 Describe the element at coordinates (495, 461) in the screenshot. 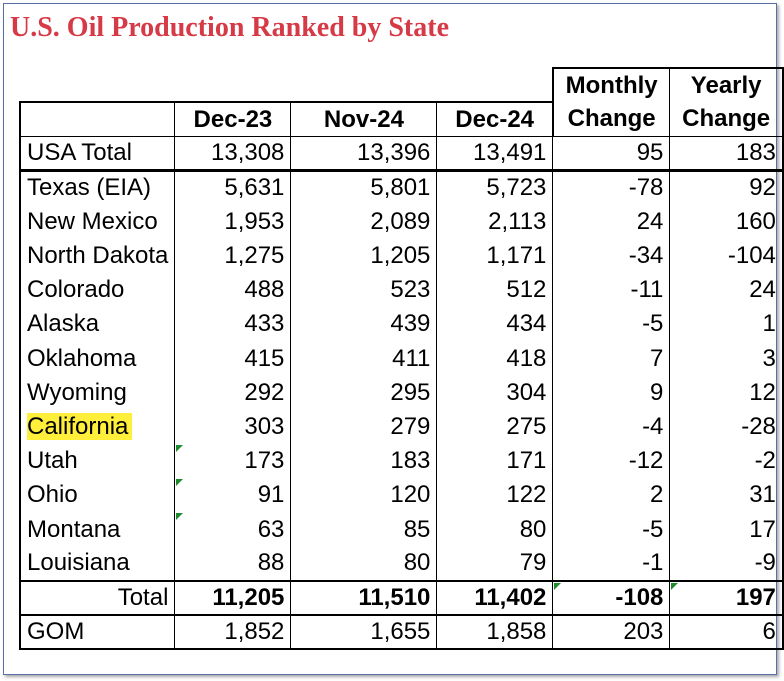

I see `cell-dec24: 171` at that location.